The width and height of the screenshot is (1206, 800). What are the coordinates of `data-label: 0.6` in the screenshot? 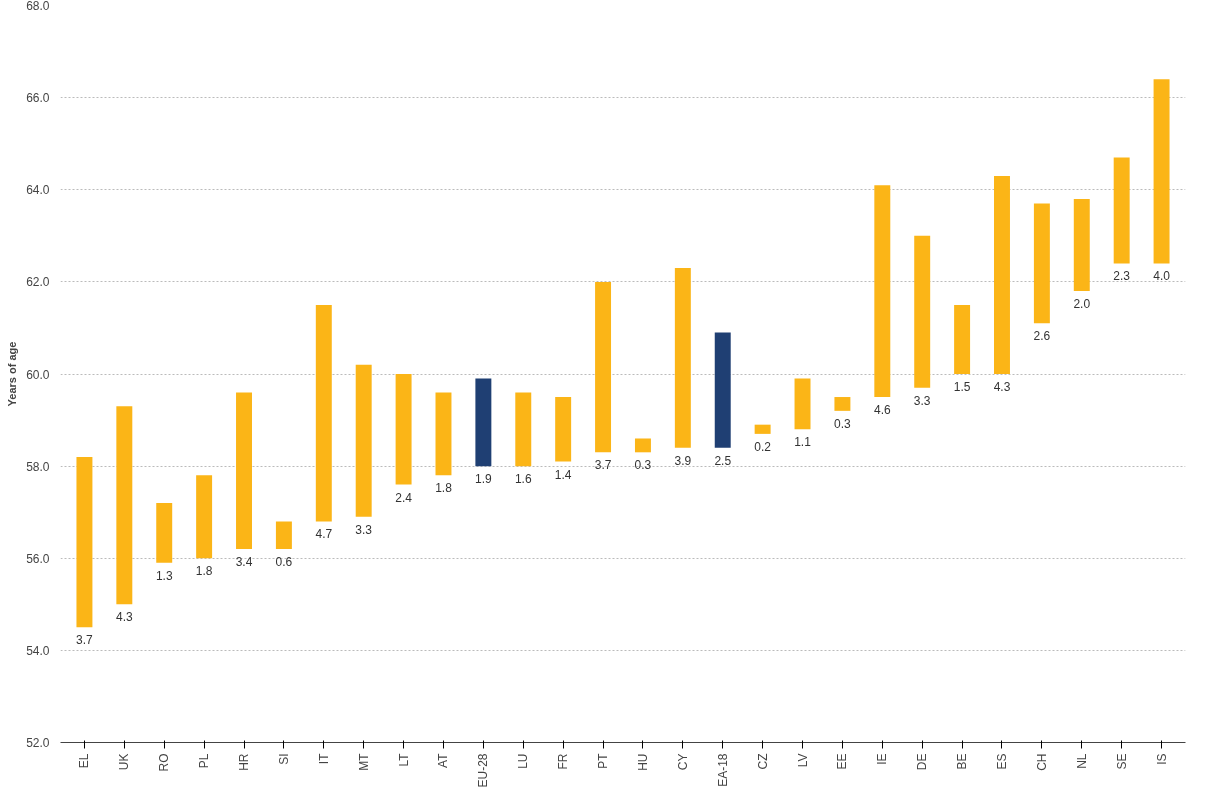 It's located at (284, 562).